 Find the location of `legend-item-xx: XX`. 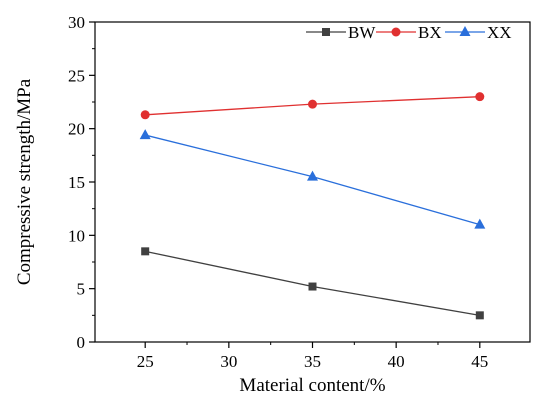

legend-item-xx: XX is located at coordinates (478, 32).